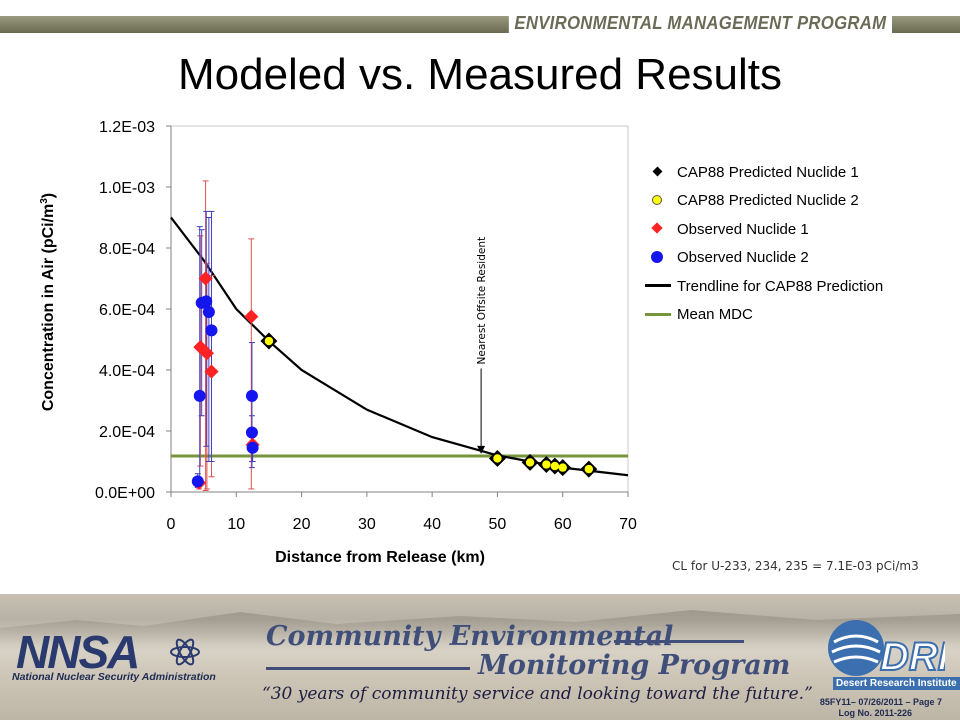 Image resolution: width=960 pixels, height=720 pixels. Describe the element at coordinates (896, 683) in the screenshot. I see `dri-subtitle: Desert Research Institute` at that location.